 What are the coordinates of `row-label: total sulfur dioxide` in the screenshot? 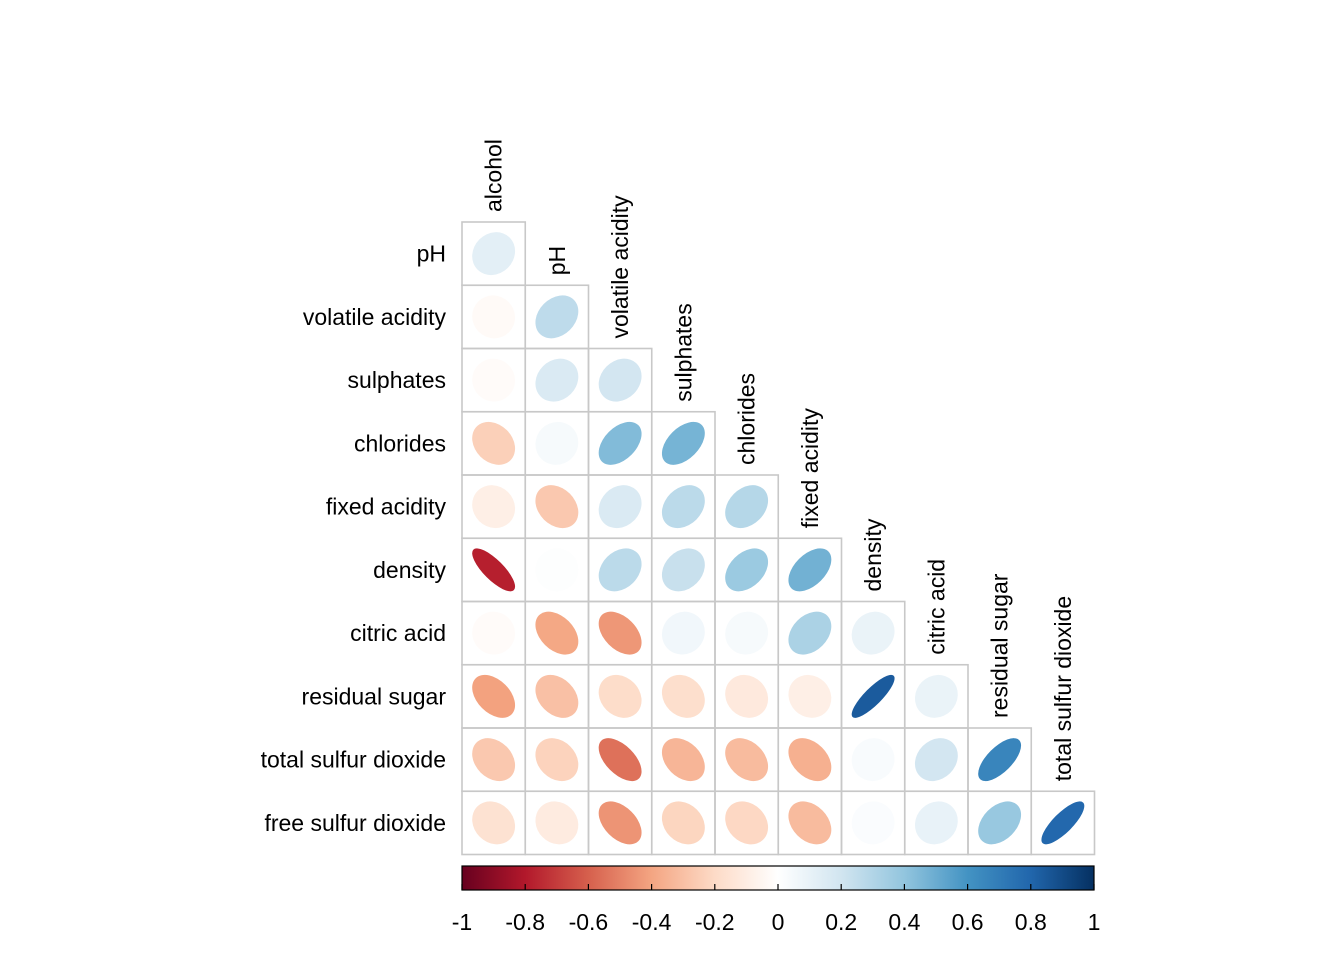 It's located at (353, 760).